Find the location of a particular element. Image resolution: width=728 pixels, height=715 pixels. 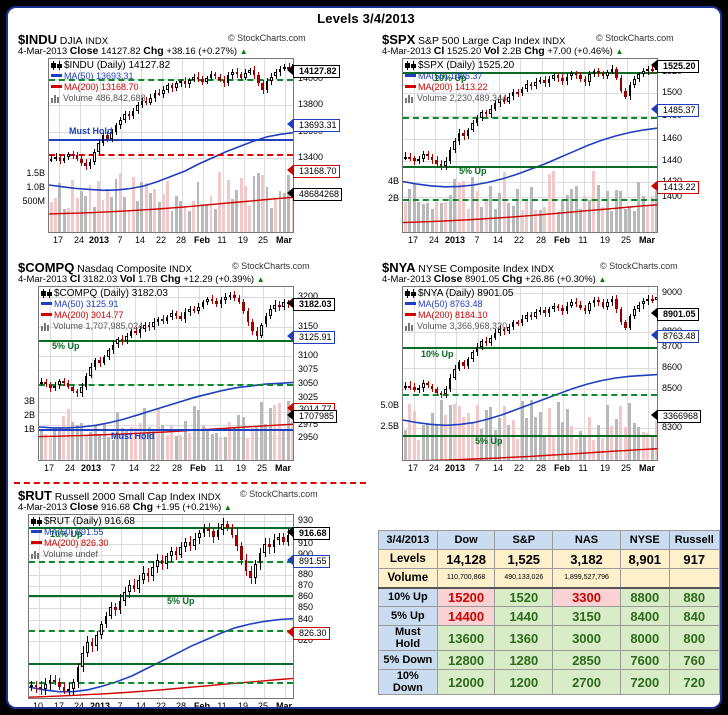

gridline-h is located at coordinates (161, 586).